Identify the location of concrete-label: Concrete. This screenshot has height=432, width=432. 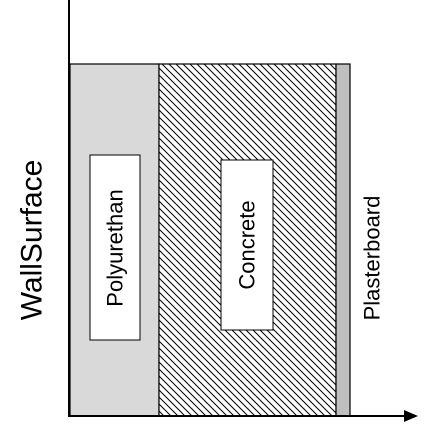
(247, 244).